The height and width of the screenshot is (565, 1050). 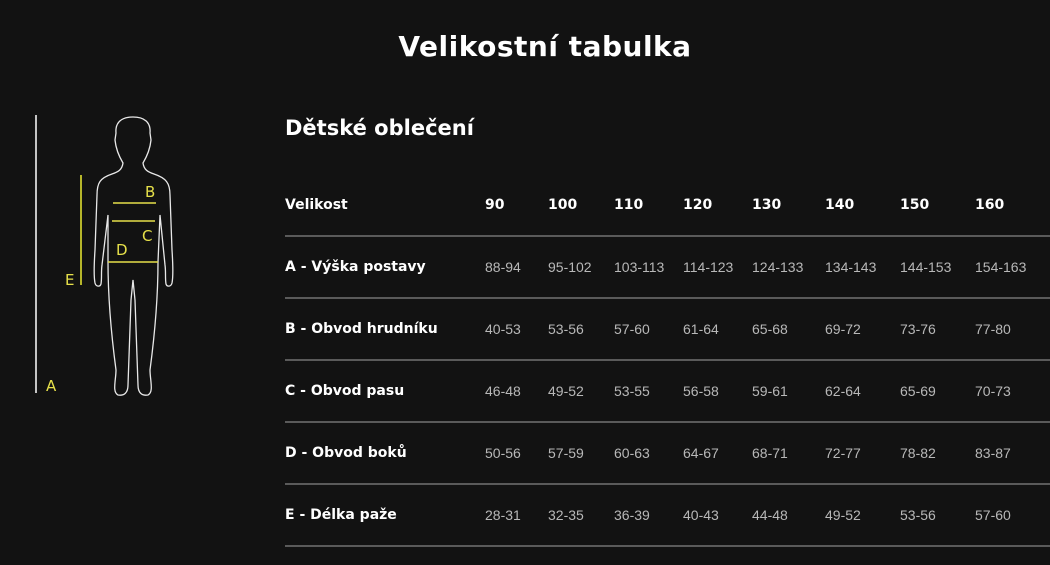 I want to click on size-header: 100, so click(x=581, y=206).